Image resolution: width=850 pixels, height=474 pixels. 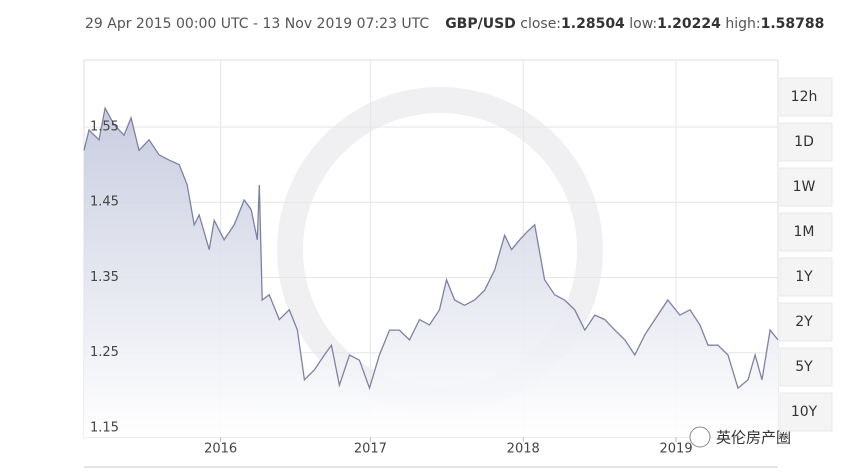 What do you see at coordinates (220, 449) in the screenshot?
I see `x-tick-label: 2016` at bounding box center [220, 449].